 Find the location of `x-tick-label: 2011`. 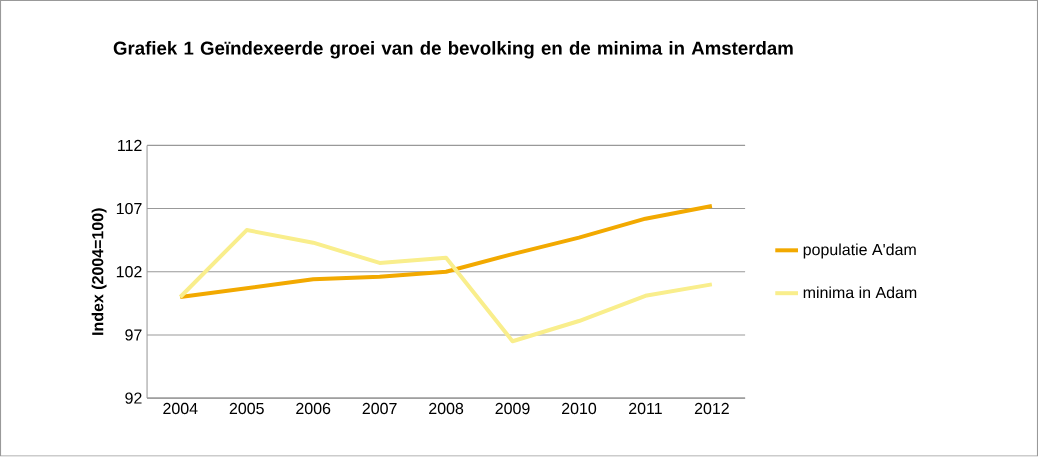

x-tick-label: 2011 is located at coordinates (645, 409).